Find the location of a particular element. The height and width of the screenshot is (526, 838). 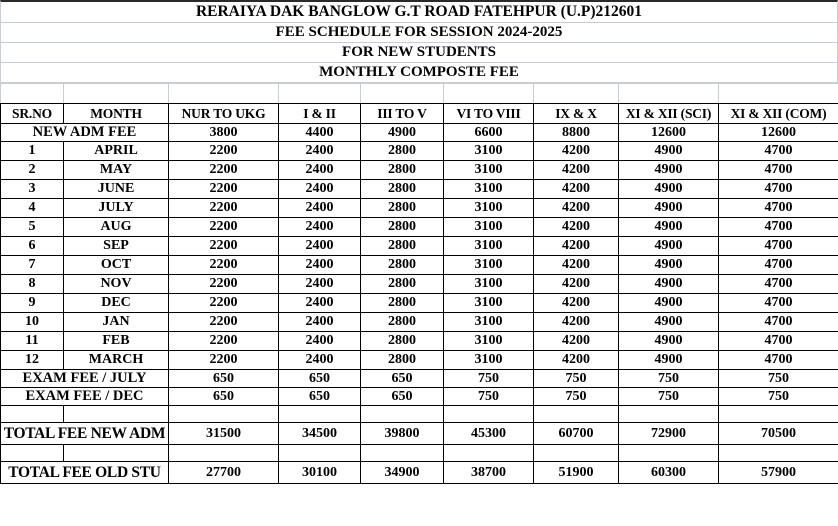

fee-cell: 38700 is located at coordinates (488, 472).